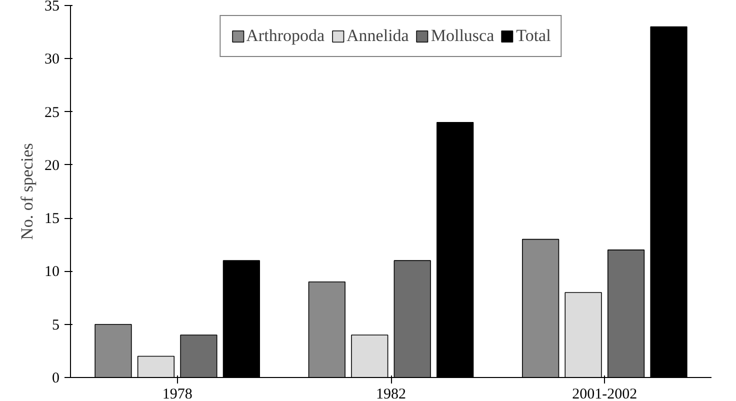 This screenshot has width=736, height=401. What do you see at coordinates (285, 36) in the screenshot?
I see `legend-label: Arthropoda` at bounding box center [285, 36].